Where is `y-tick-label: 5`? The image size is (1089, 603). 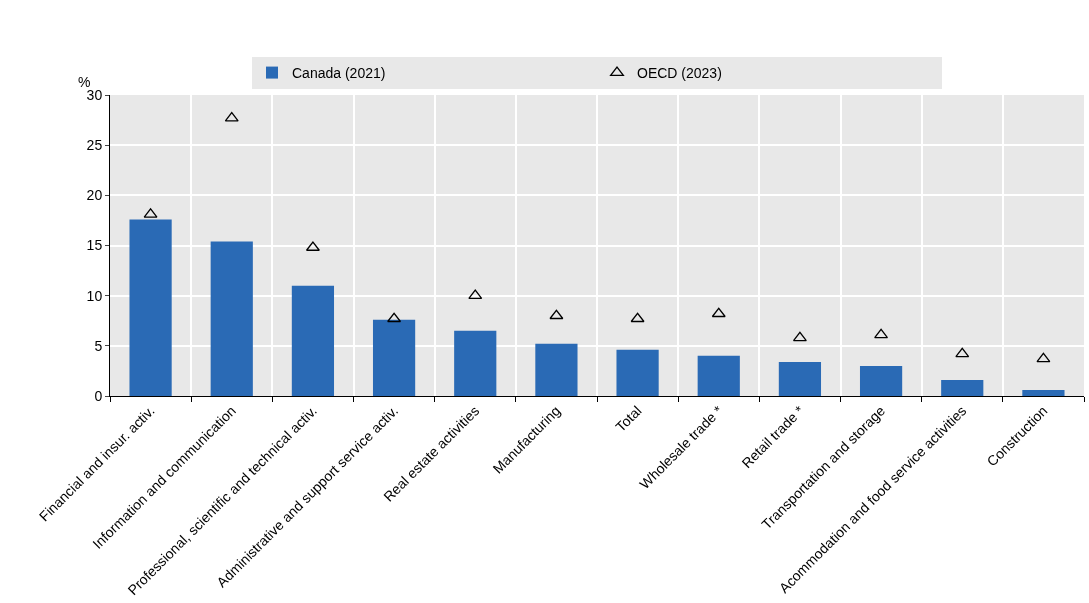
y-tick-label: 5 is located at coordinates (98, 345).